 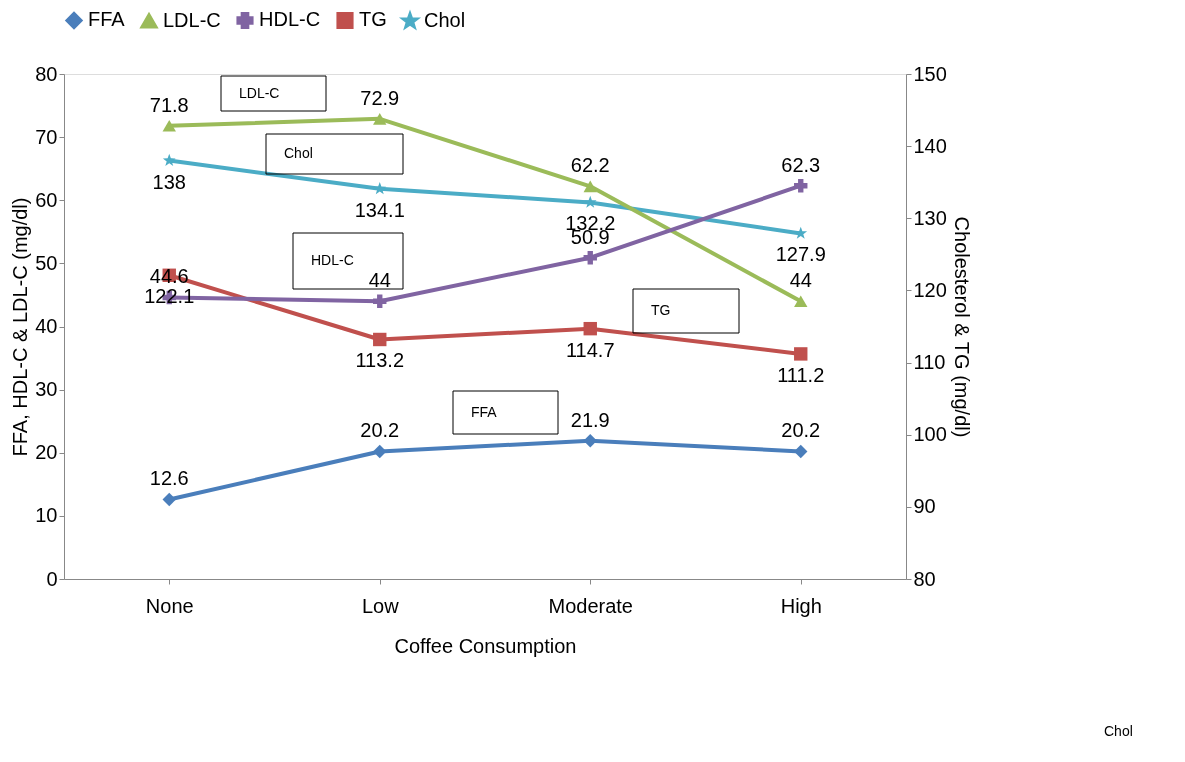 What do you see at coordinates (46, 262) in the screenshot?
I see `y-tick-label: 50` at bounding box center [46, 262].